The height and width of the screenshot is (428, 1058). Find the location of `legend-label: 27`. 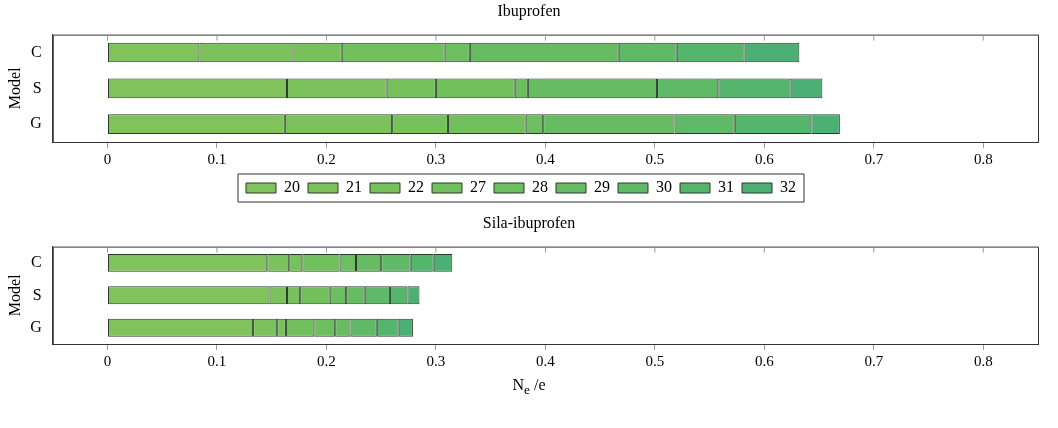

legend-label: 27 is located at coordinates (478, 187).